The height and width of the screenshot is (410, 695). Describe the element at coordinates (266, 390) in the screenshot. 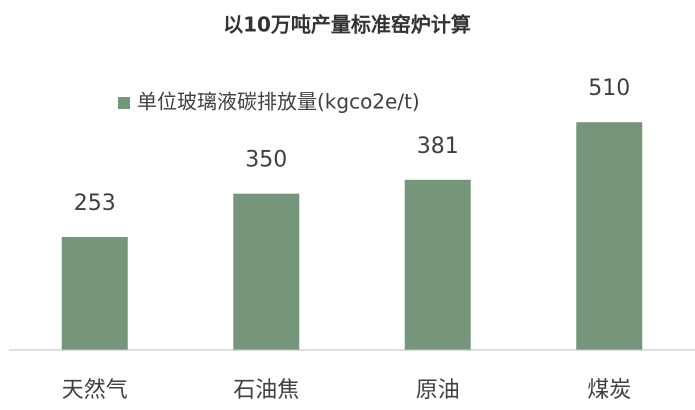

I see `x-tick-label: 石油焦` at that location.